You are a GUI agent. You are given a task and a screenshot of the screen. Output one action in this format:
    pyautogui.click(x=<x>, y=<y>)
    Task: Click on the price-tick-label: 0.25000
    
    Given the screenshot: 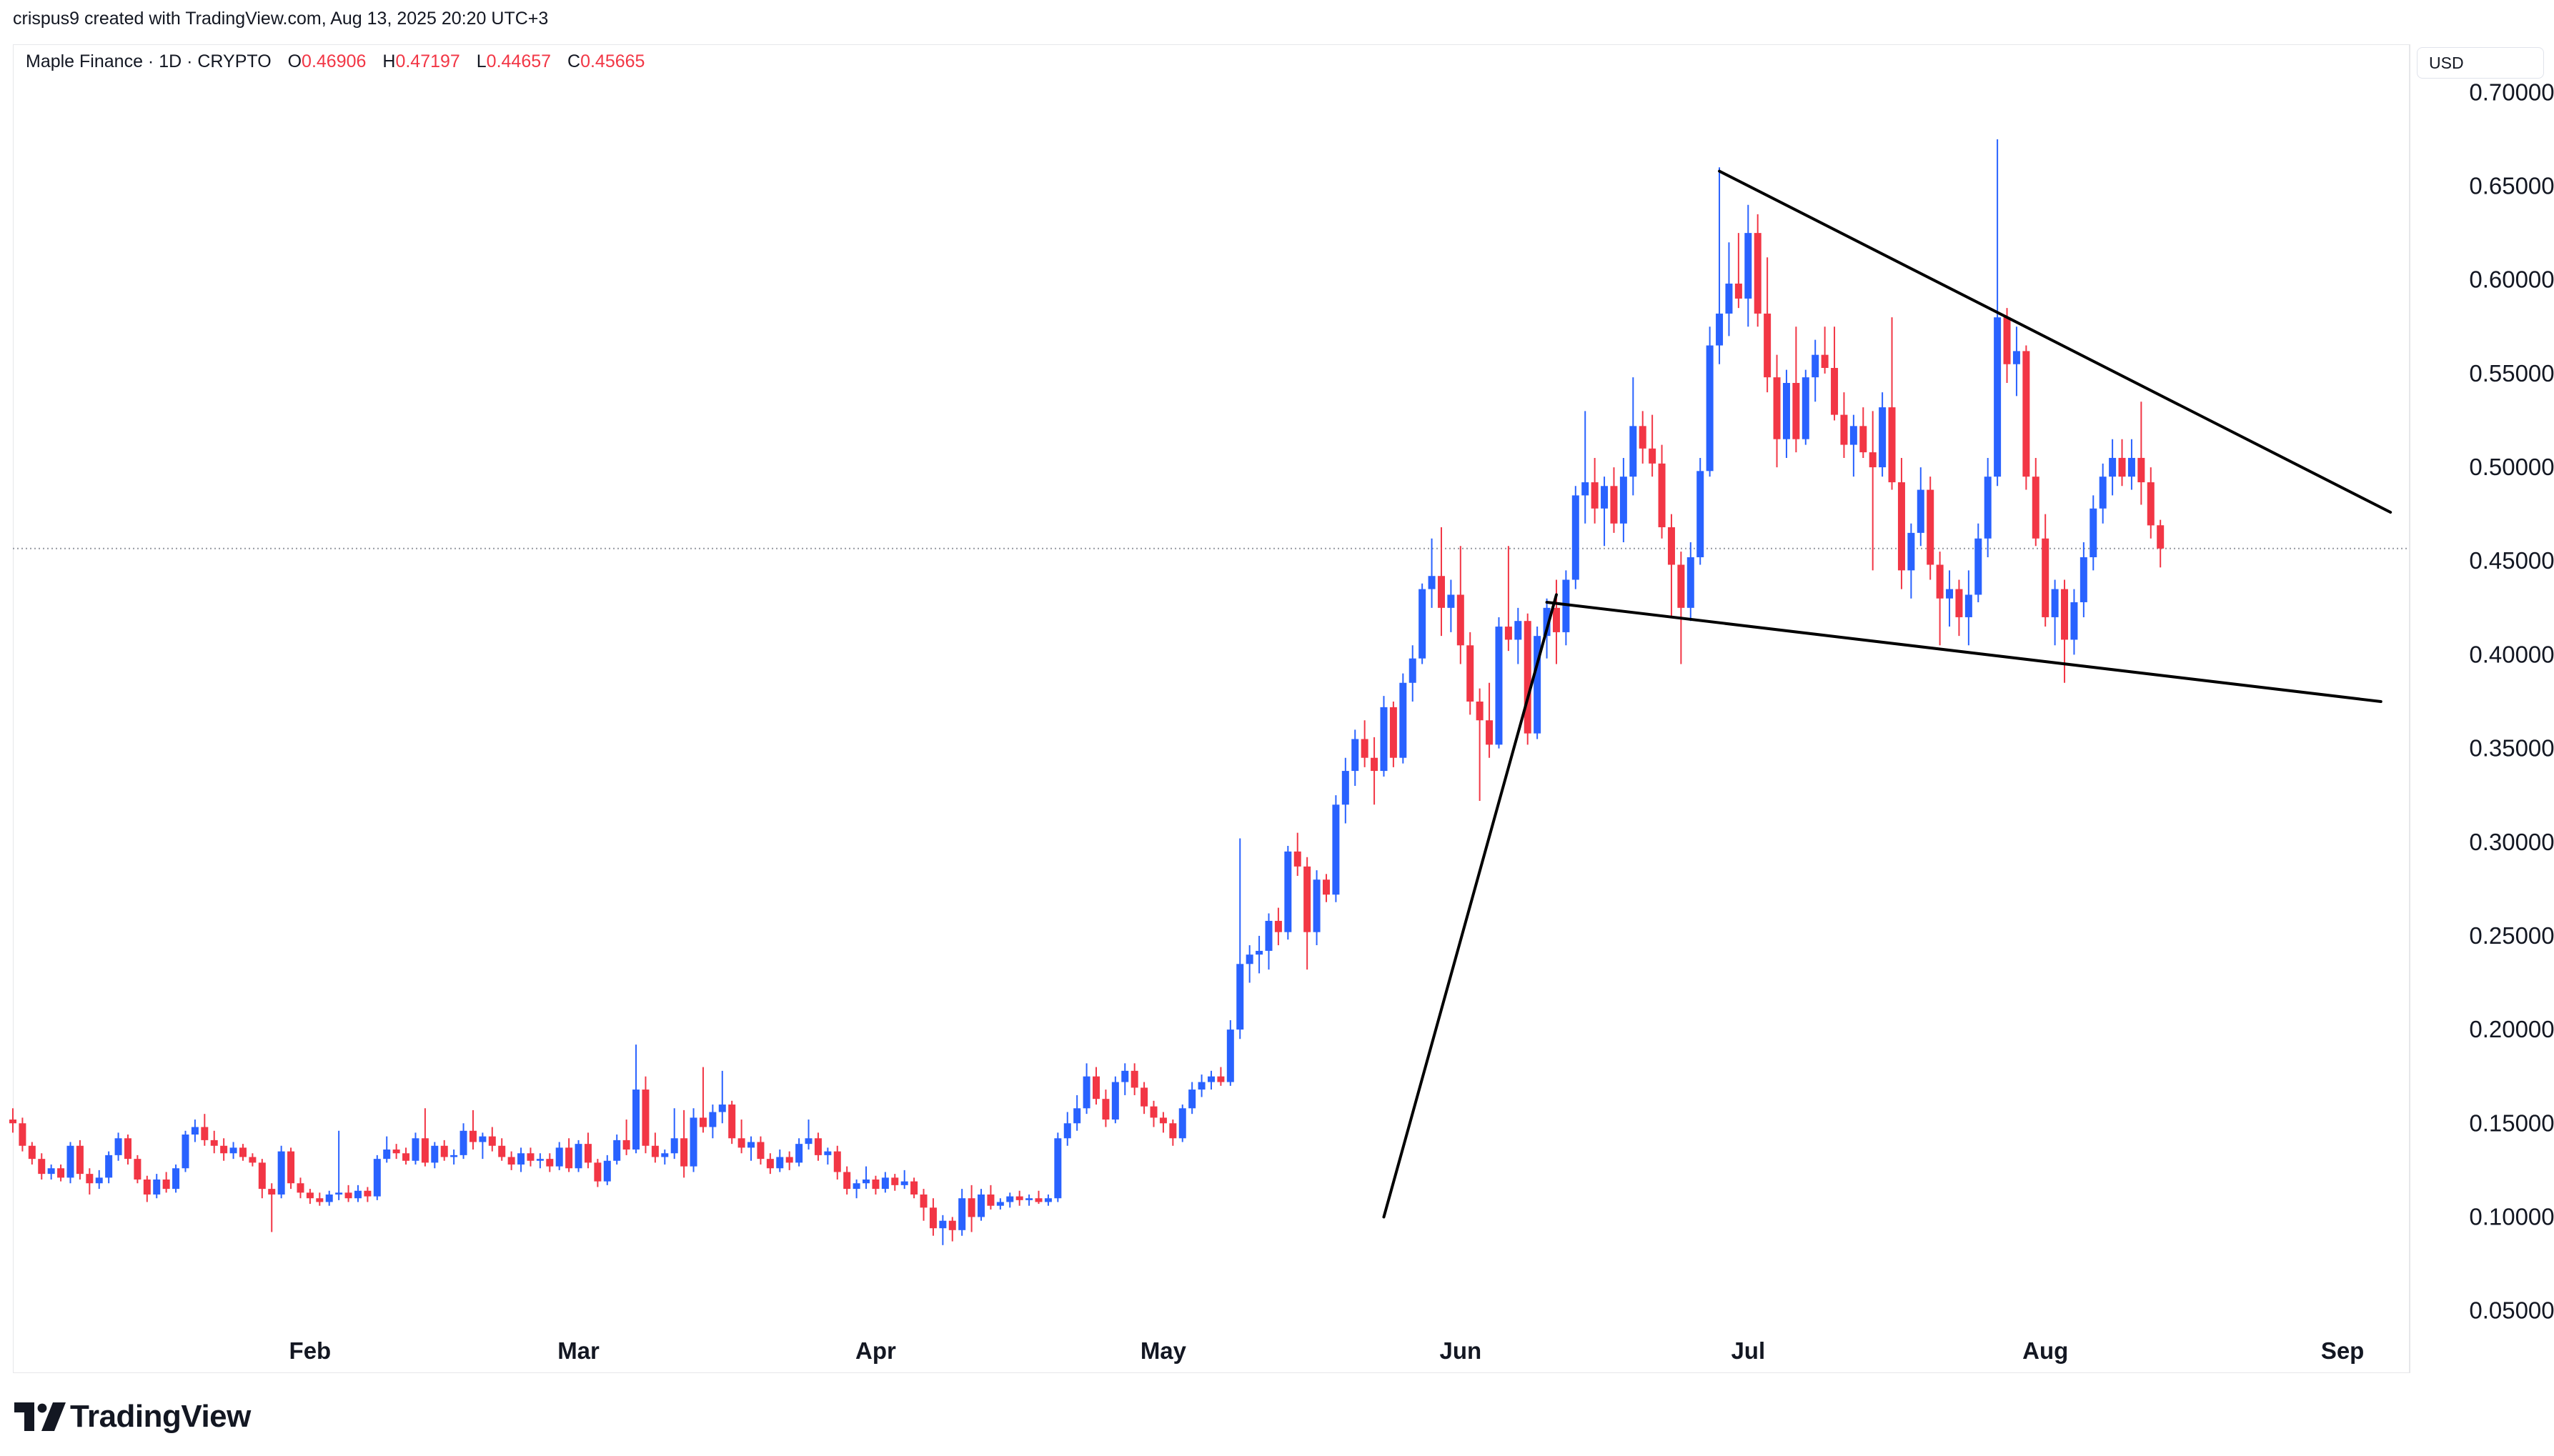 What is the action you would take?
    pyautogui.click(x=2511, y=935)
    